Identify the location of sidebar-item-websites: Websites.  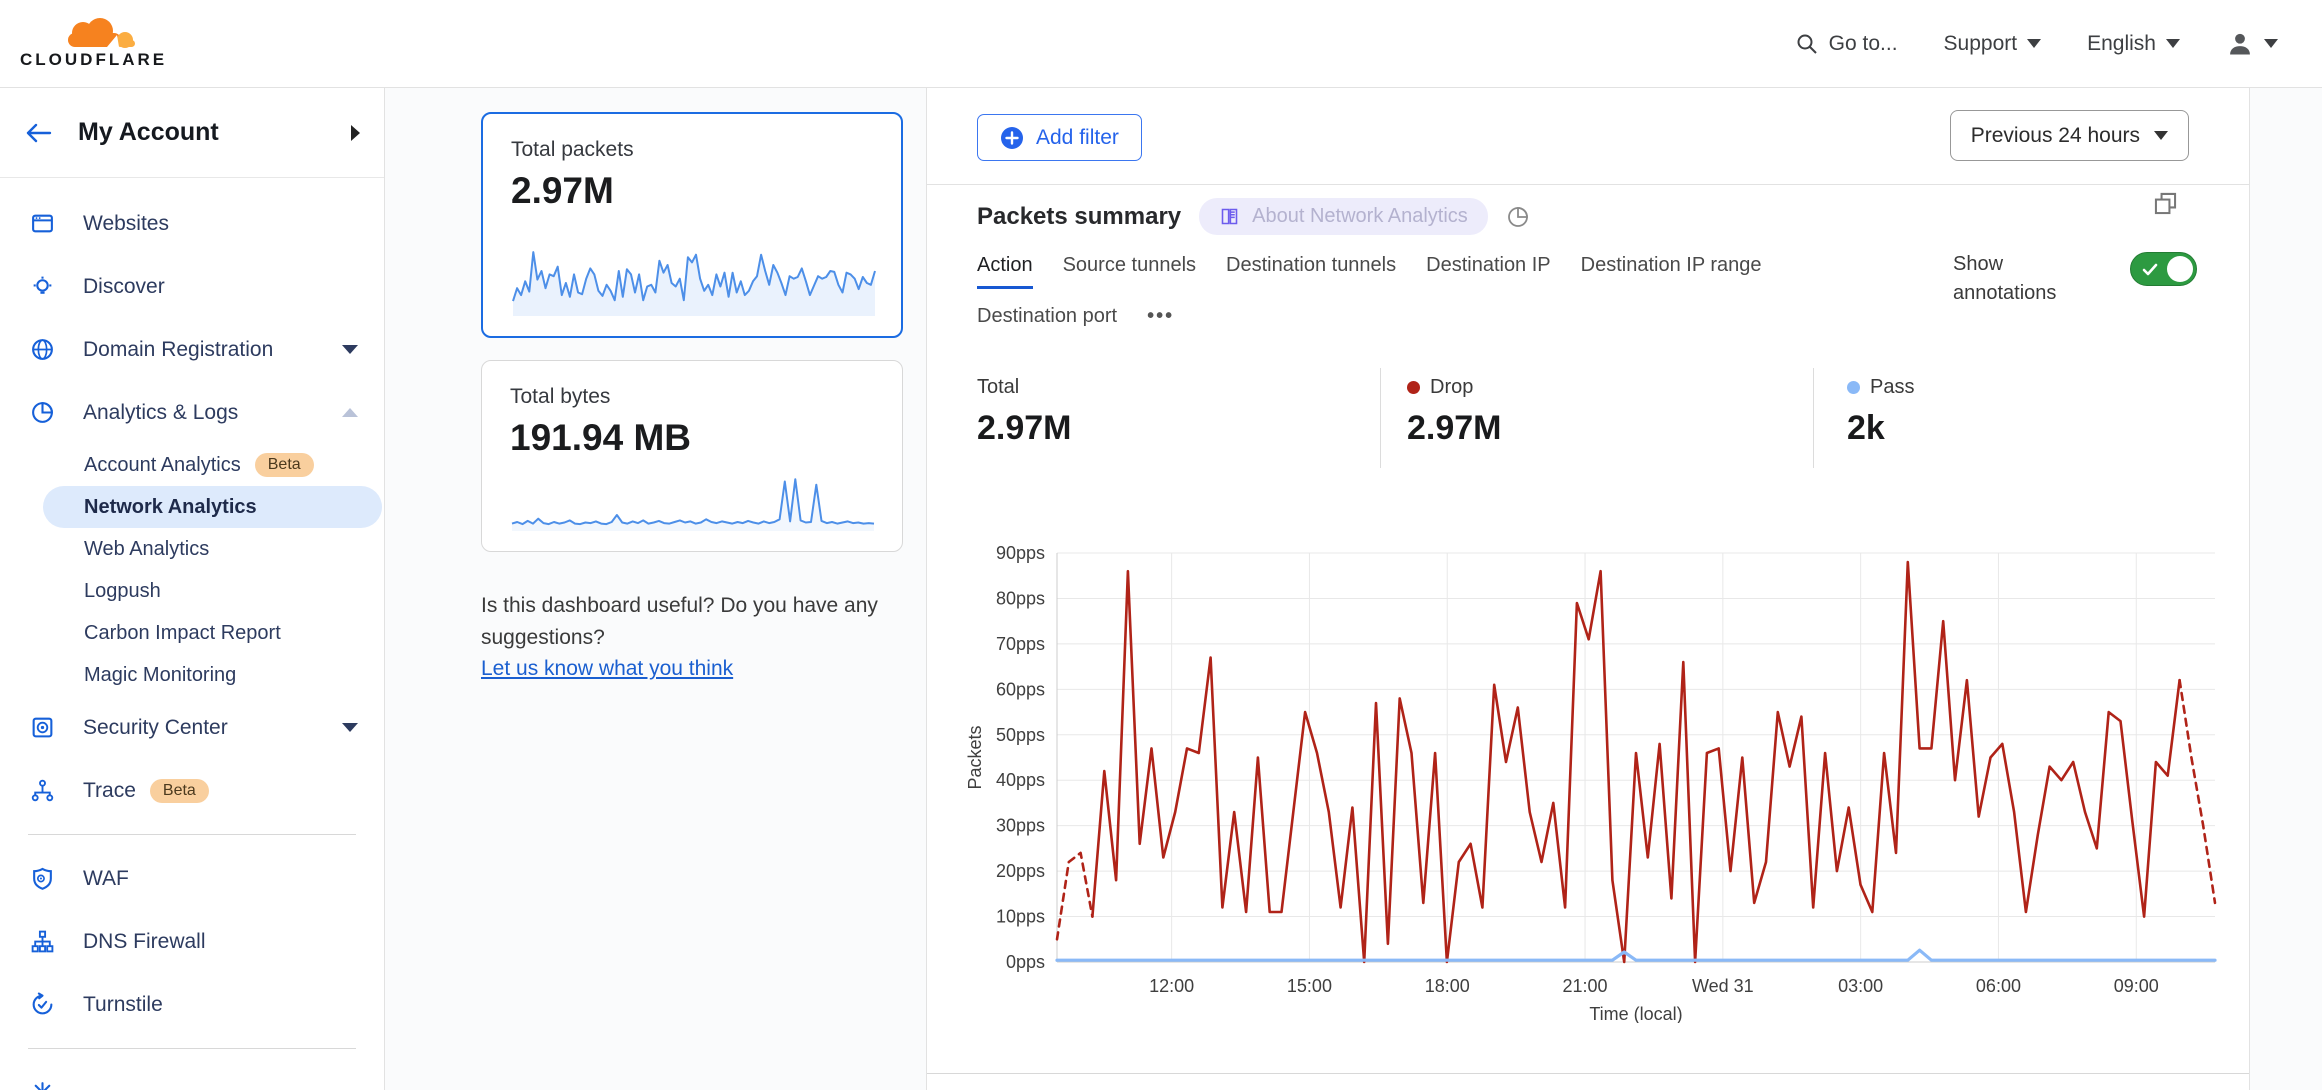
(192, 223).